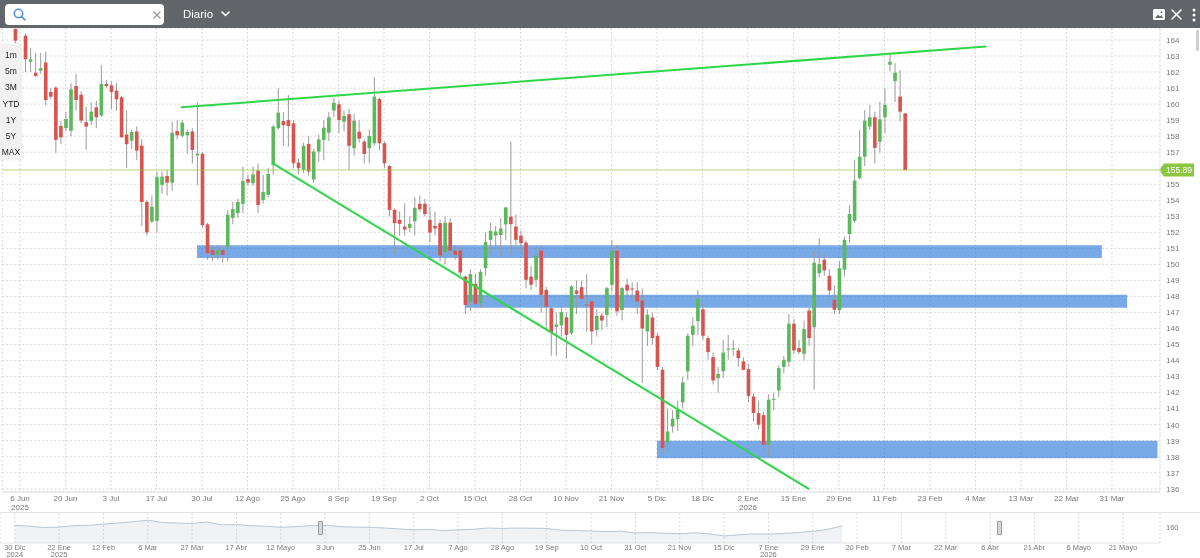  What do you see at coordinates (11, 71) in the screenshot?
I see `annotation: 5m` at bounding box center [11, 71].